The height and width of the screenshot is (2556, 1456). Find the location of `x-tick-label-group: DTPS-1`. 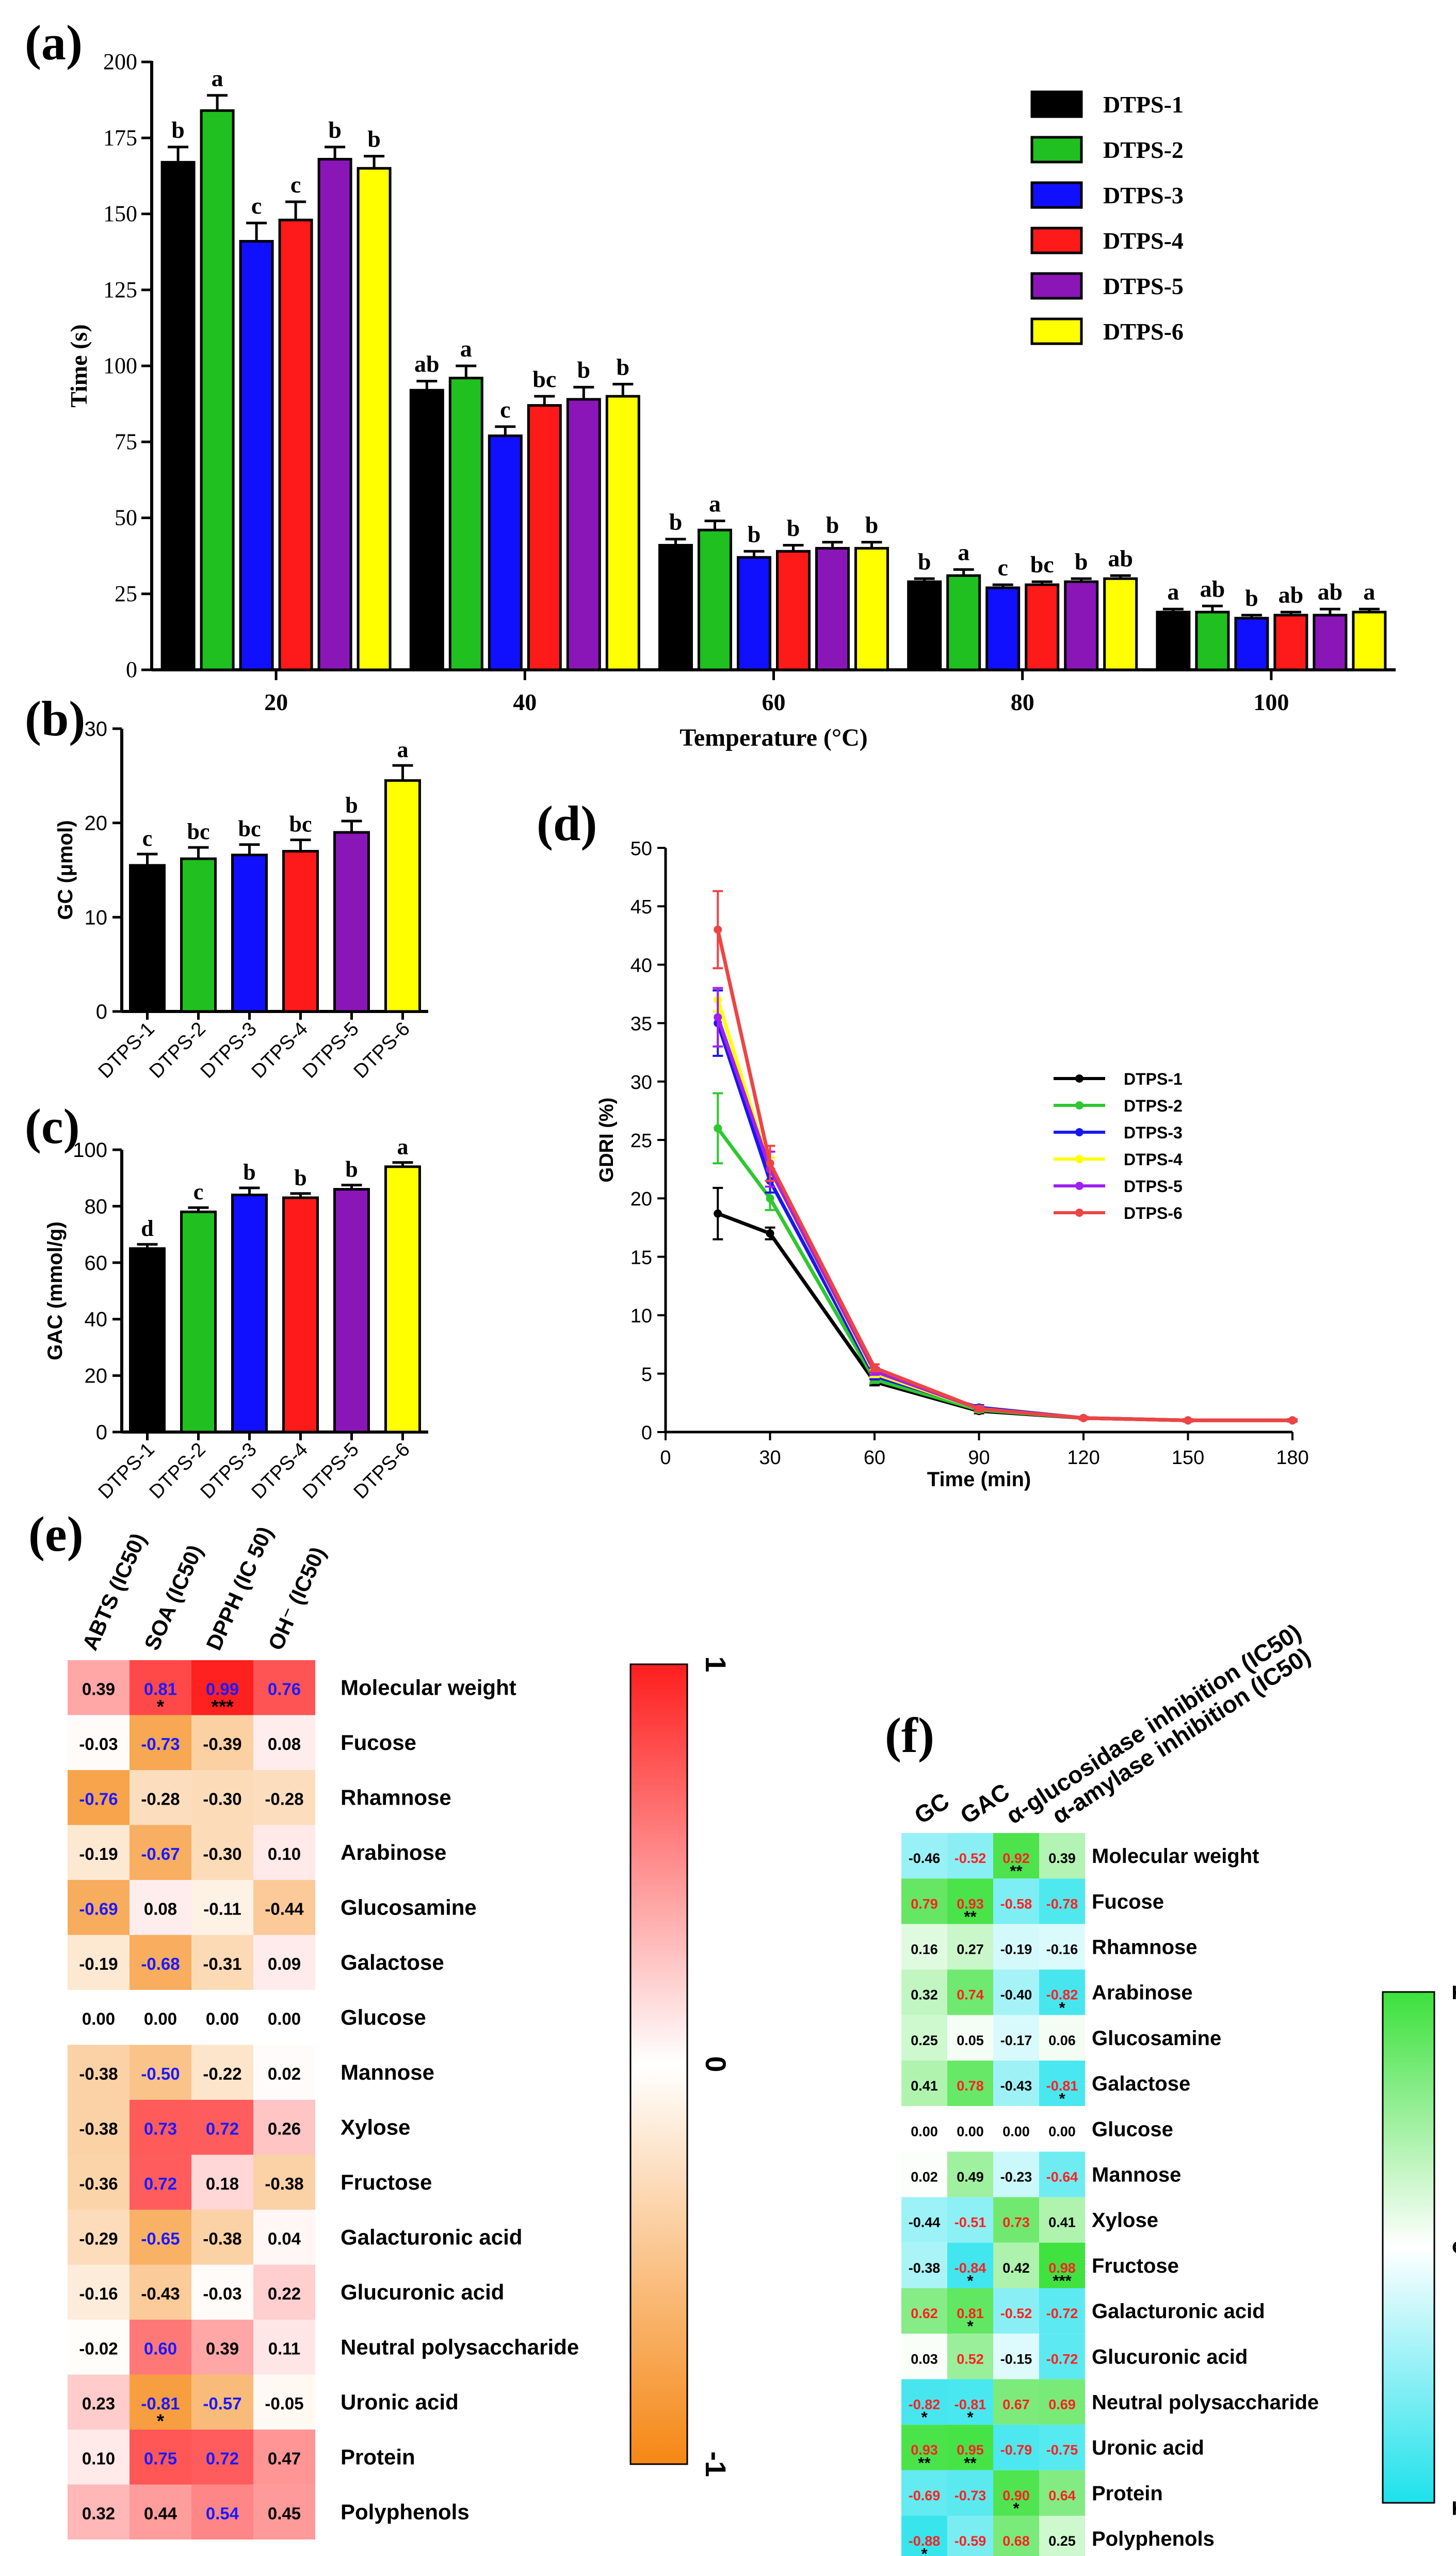

x-tick-label-group: DTPS-1 is located at coordinates (126, 1471).